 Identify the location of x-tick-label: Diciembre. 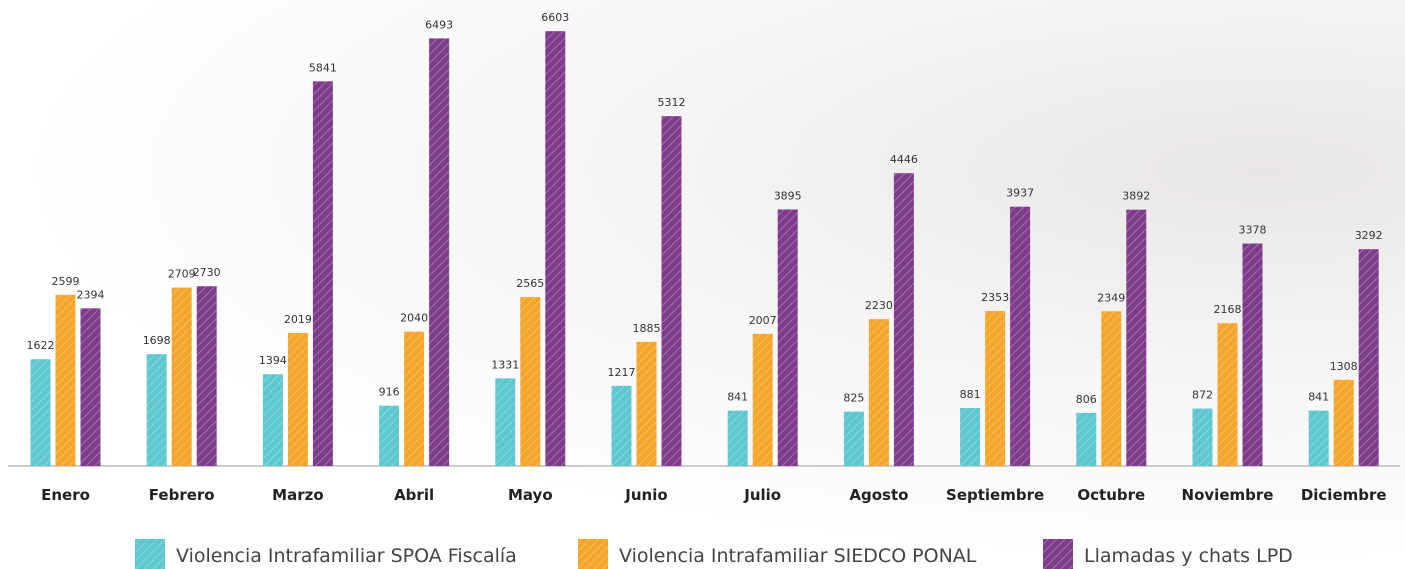
(1344, 495).